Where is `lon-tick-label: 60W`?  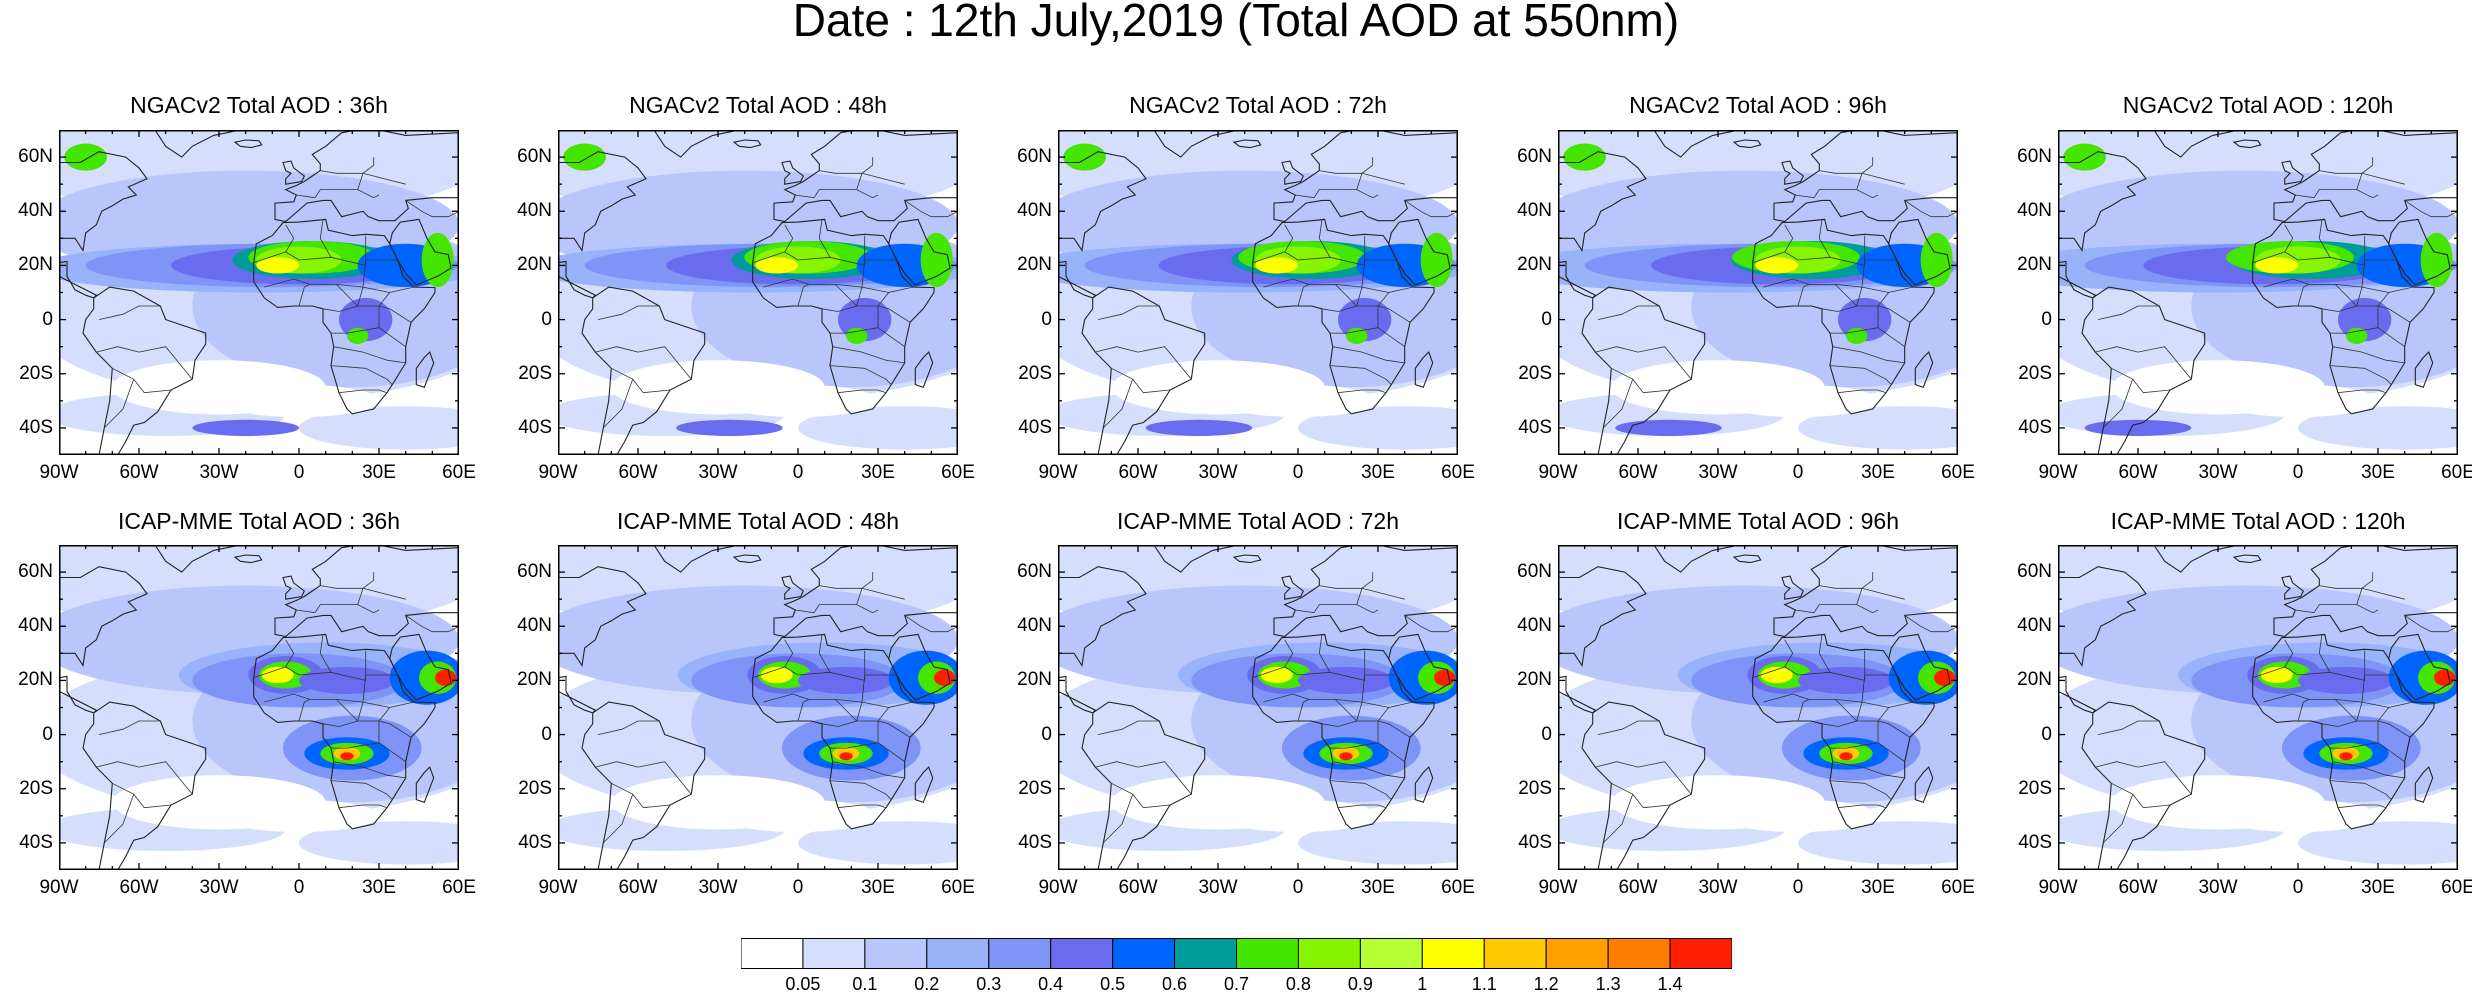
lon-tick-label: 60W is located at coordinates (1638, 472).